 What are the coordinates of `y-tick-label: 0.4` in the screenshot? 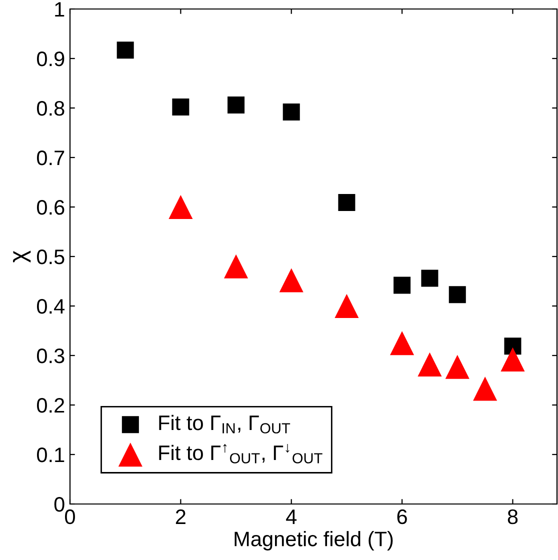 It's located at (50, 306).